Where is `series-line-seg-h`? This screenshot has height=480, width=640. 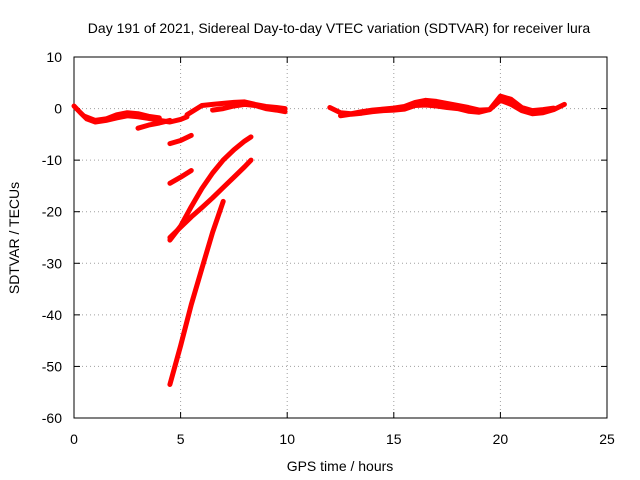
series-line-seg-h is located at coordinates (210, 188).